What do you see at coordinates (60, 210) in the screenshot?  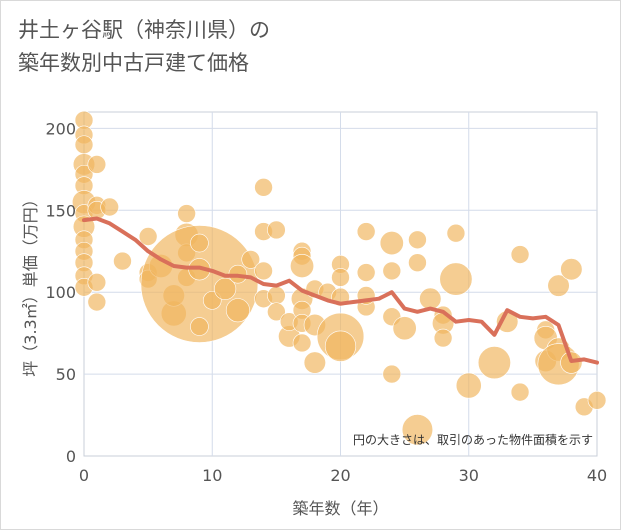 I see `y-tick-label: 150` at bounding box center [60, 210].